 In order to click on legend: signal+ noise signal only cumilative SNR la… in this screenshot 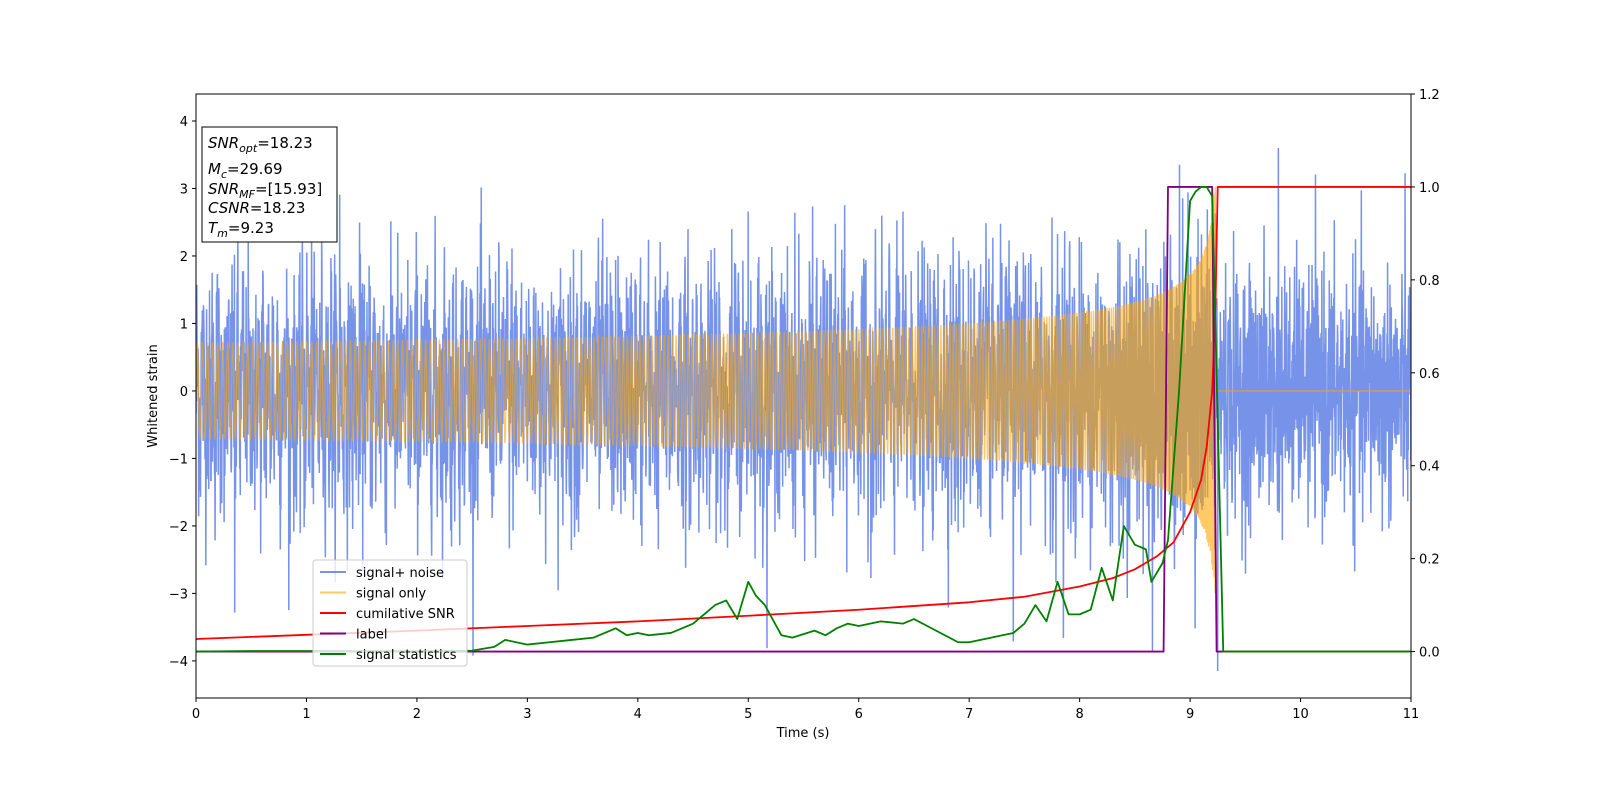, I will do `click(390, 613)`.